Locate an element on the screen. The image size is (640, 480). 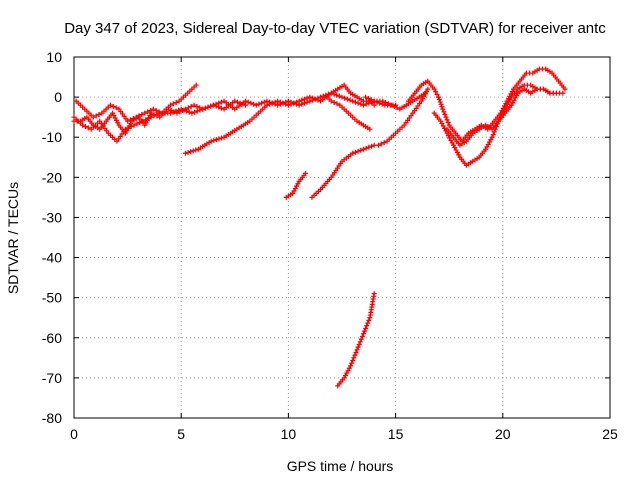
y-tick-label: -60 is located at coordinates (52, 338).